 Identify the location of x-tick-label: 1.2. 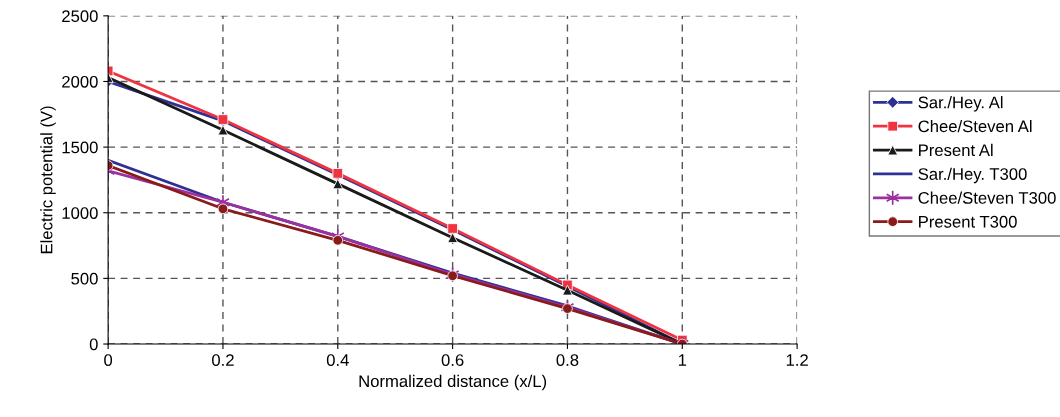
(797, 360).